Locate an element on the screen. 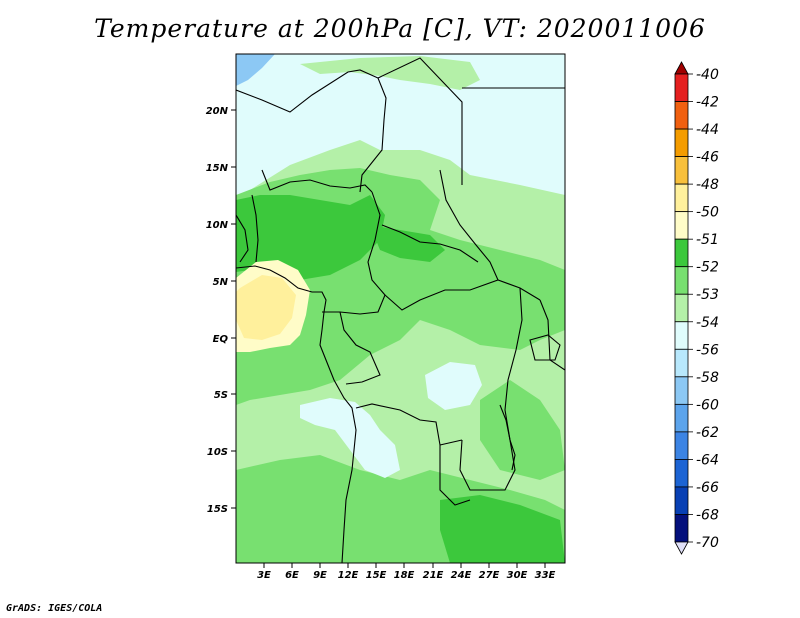  lat-label: 15S is located at coordinates (217, 509).